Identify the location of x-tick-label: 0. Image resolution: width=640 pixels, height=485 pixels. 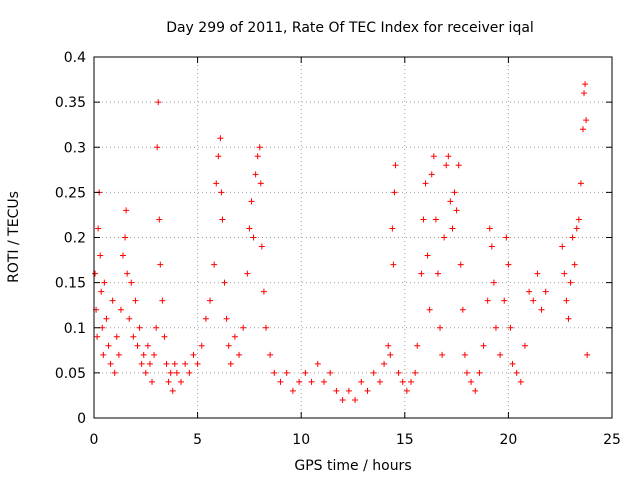
(94, 440).